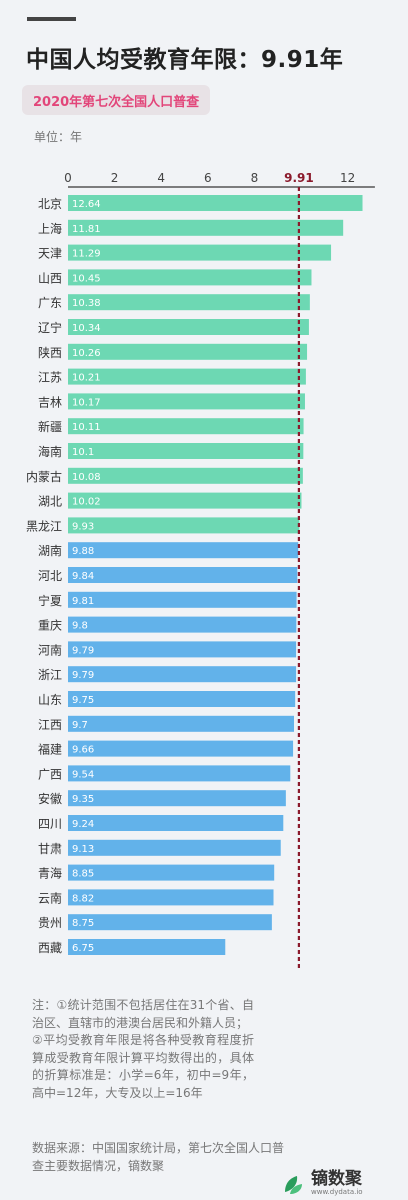  Describe the element at coordinates (83, 824) in the screenshot. I see `bar-value-label: 9.24` at that location.